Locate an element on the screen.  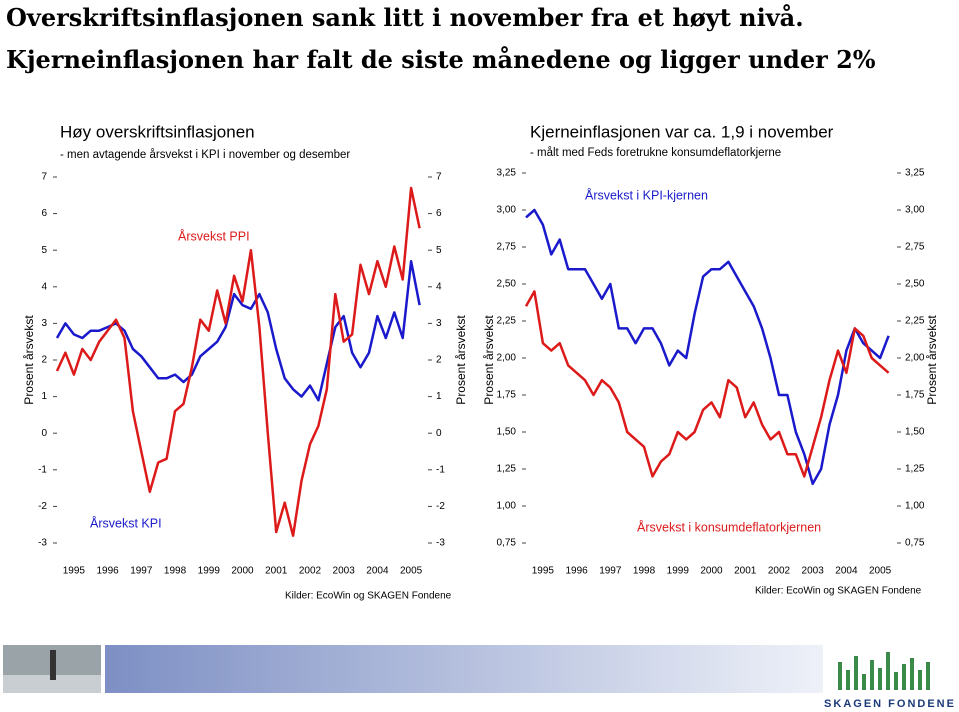
y-tick-label: 6 is located at coordinates (44, 213).